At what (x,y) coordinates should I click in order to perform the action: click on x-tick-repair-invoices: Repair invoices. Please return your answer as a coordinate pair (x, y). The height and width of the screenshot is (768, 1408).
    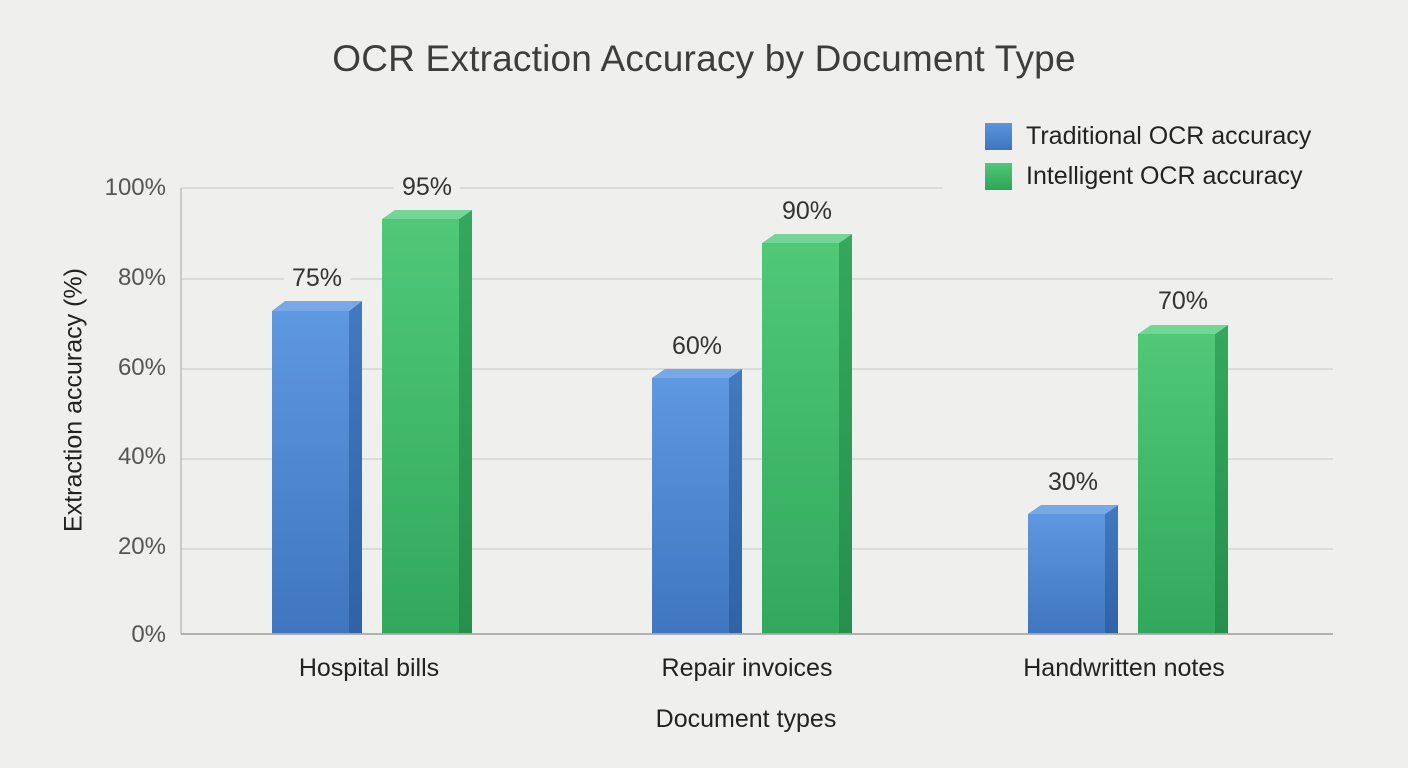
    Looking at the image, I should click on (747, 668).